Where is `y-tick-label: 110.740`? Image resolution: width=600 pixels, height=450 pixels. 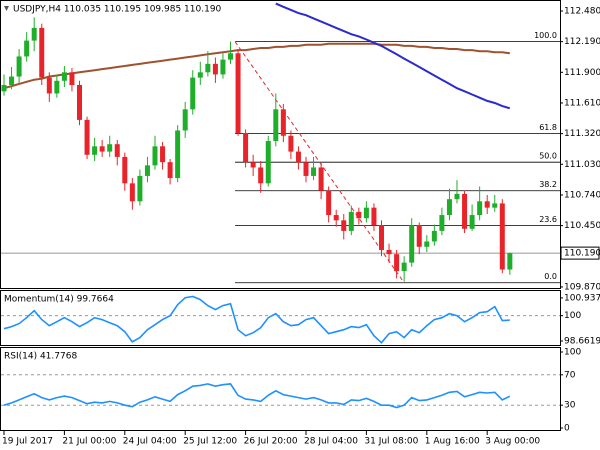 y-tick-label: 110.740 is located at coordinates (582, 195).